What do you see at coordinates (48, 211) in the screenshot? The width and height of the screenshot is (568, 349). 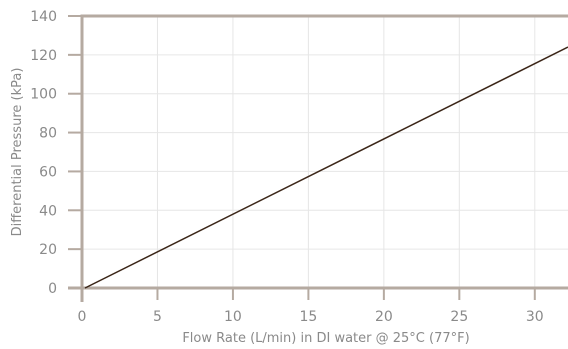 I see `y-tick-label: 40` at bounding box center [48, 211].